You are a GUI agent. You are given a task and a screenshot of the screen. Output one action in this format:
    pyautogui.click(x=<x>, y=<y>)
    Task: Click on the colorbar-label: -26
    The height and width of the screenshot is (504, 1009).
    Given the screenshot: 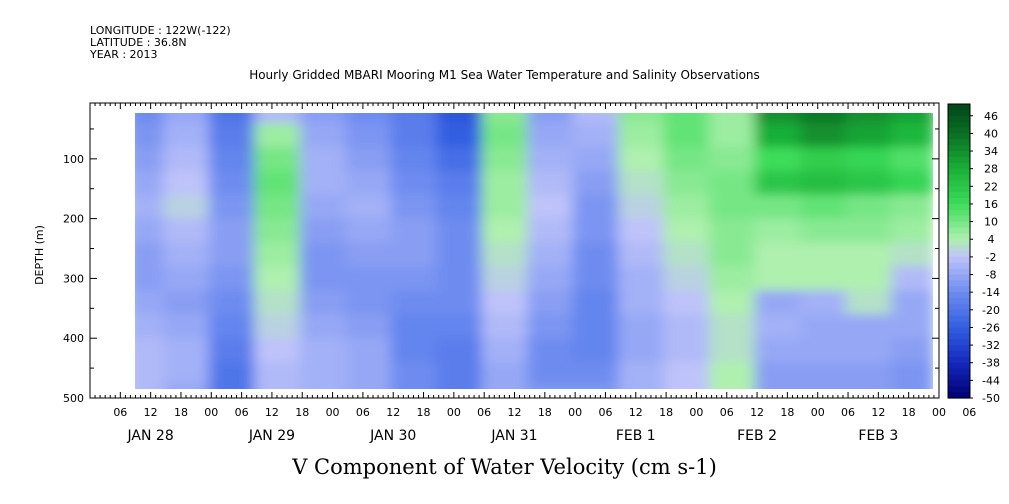 What is the action you would take?
    pyautogui.click(x=991, y=327)
    